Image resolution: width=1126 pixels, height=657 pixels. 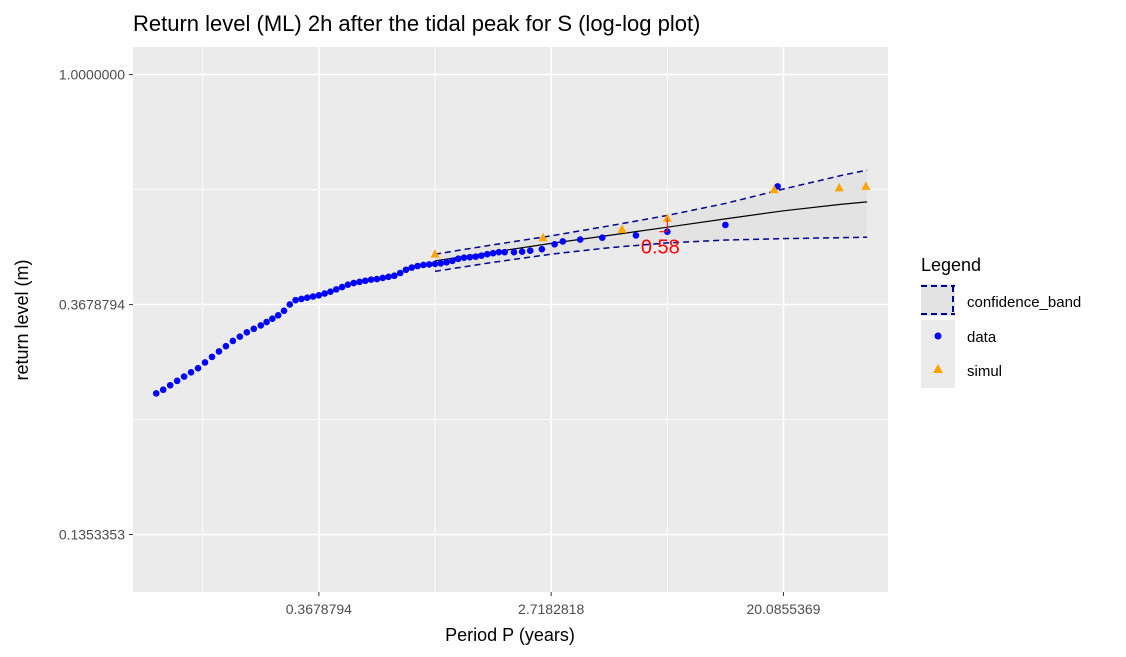 I want to click on y-axis-title: return level (m), so click(x=22, y=319).